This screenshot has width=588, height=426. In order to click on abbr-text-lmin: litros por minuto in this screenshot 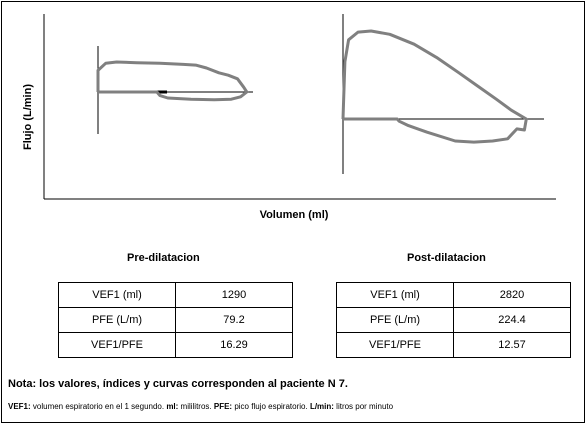, I will do `click(363, 406)`.